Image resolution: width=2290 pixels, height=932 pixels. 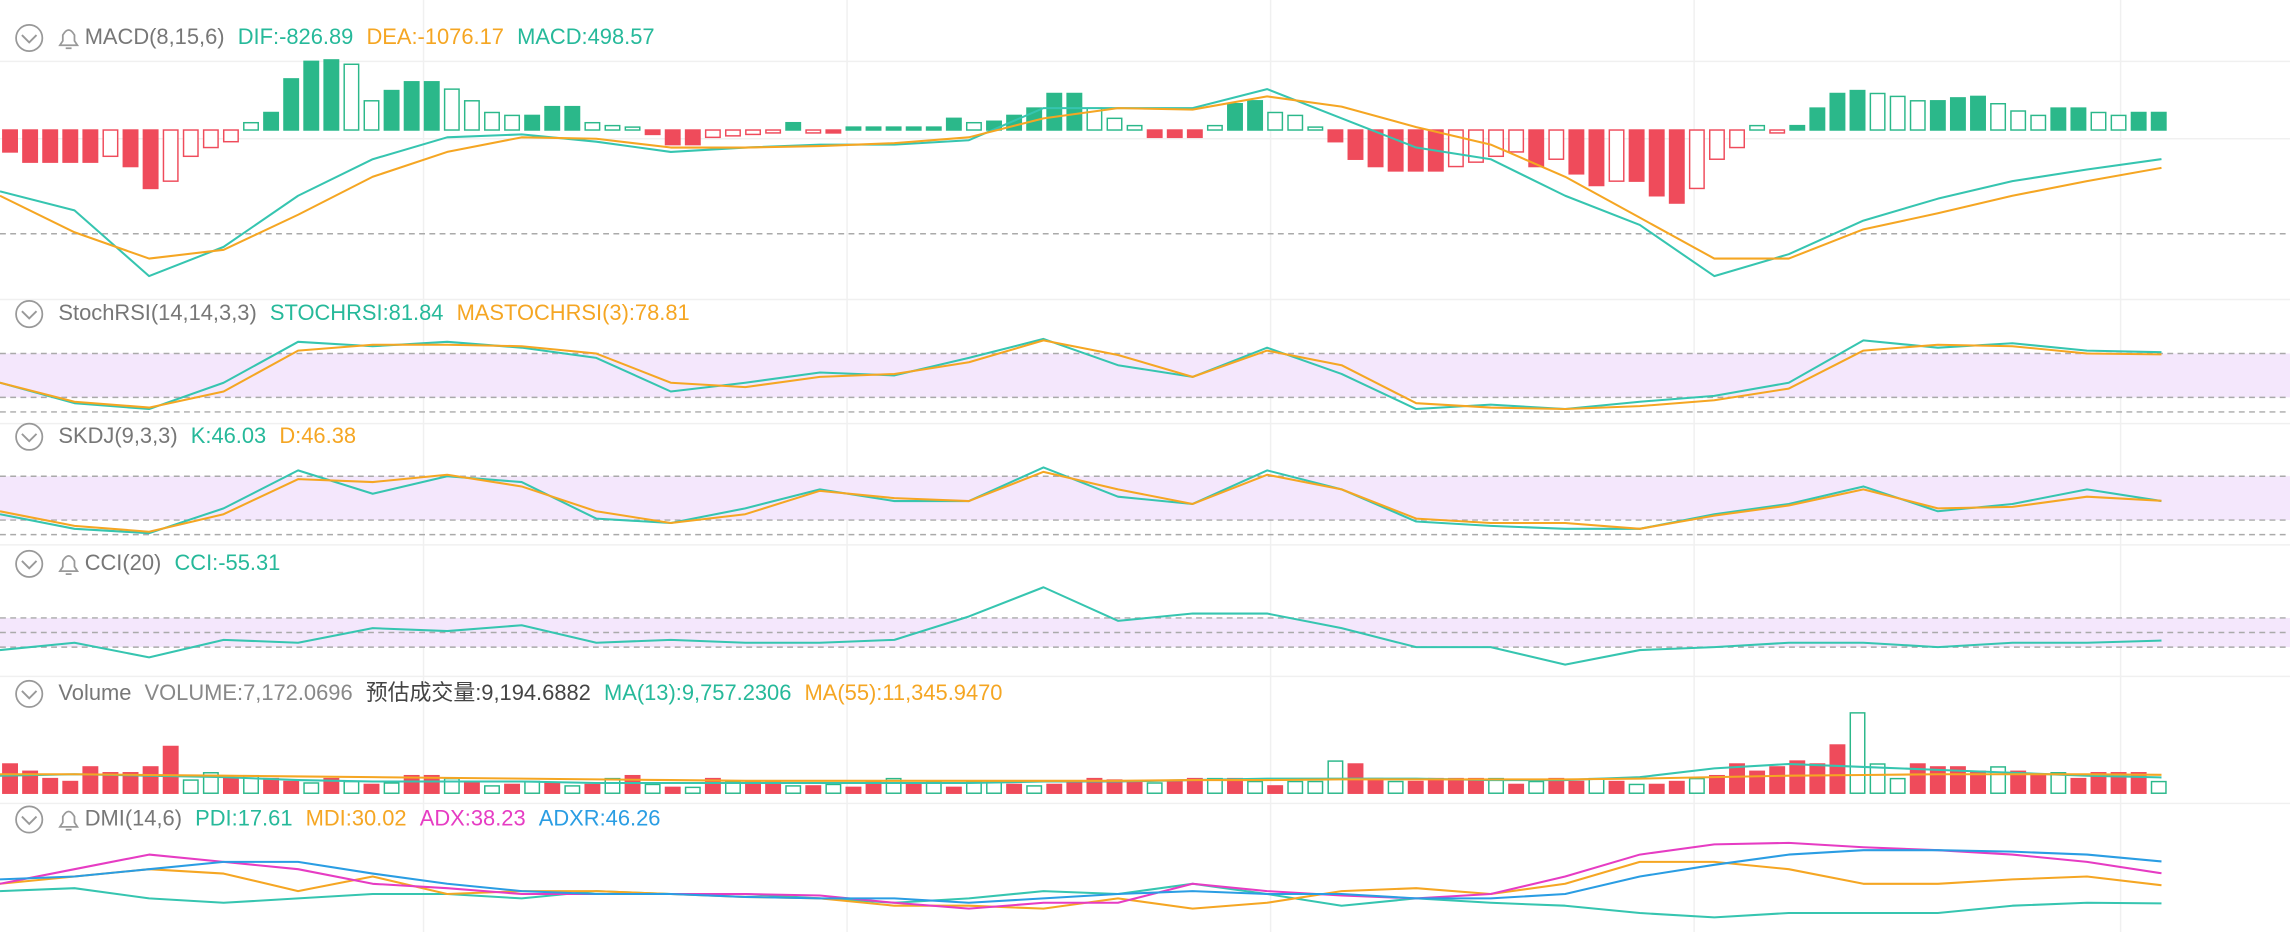 I want to click on legend-value: MDI:30.02, so click(x=356, y=817).